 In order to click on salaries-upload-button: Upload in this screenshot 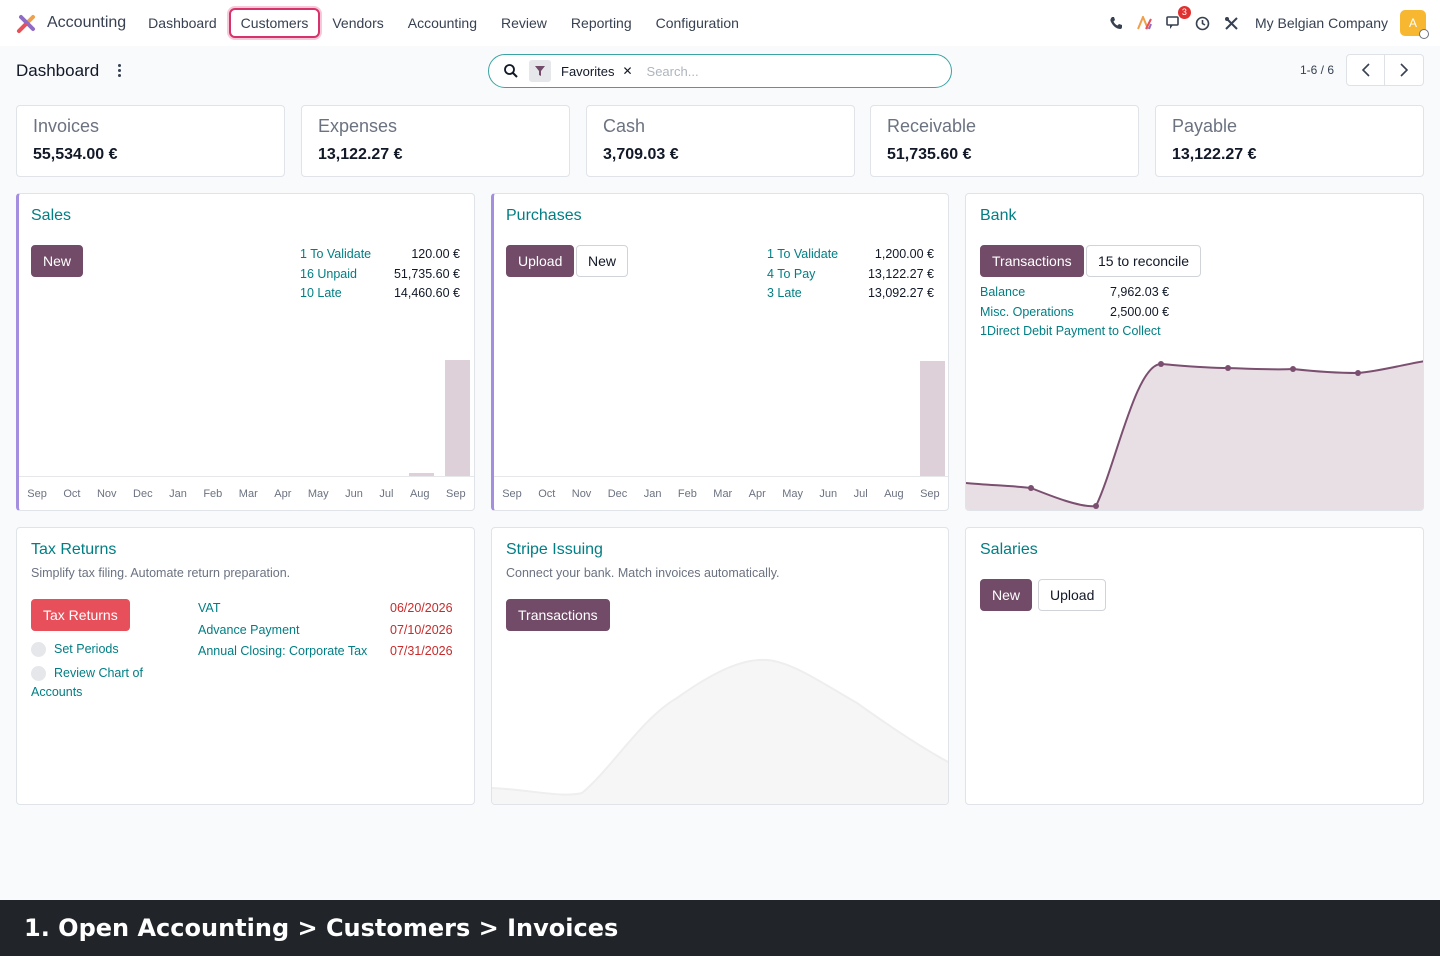, I will do `click(1072, 595)`.